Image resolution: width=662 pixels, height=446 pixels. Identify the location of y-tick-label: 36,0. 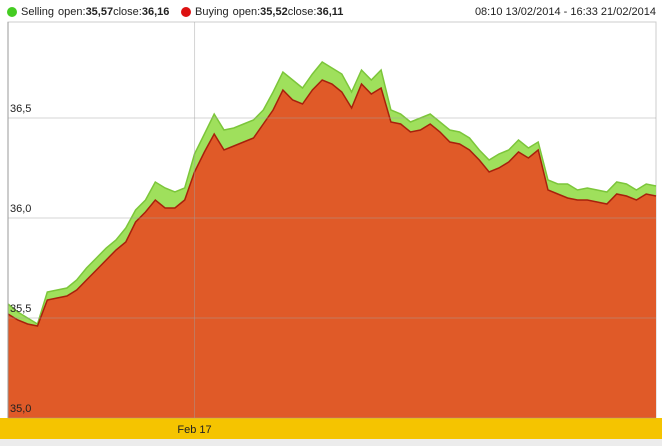
(20, 209).